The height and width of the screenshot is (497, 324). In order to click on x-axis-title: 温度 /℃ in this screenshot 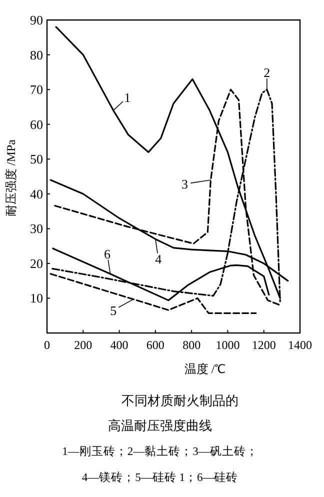, I will do `click(205, 369)`.